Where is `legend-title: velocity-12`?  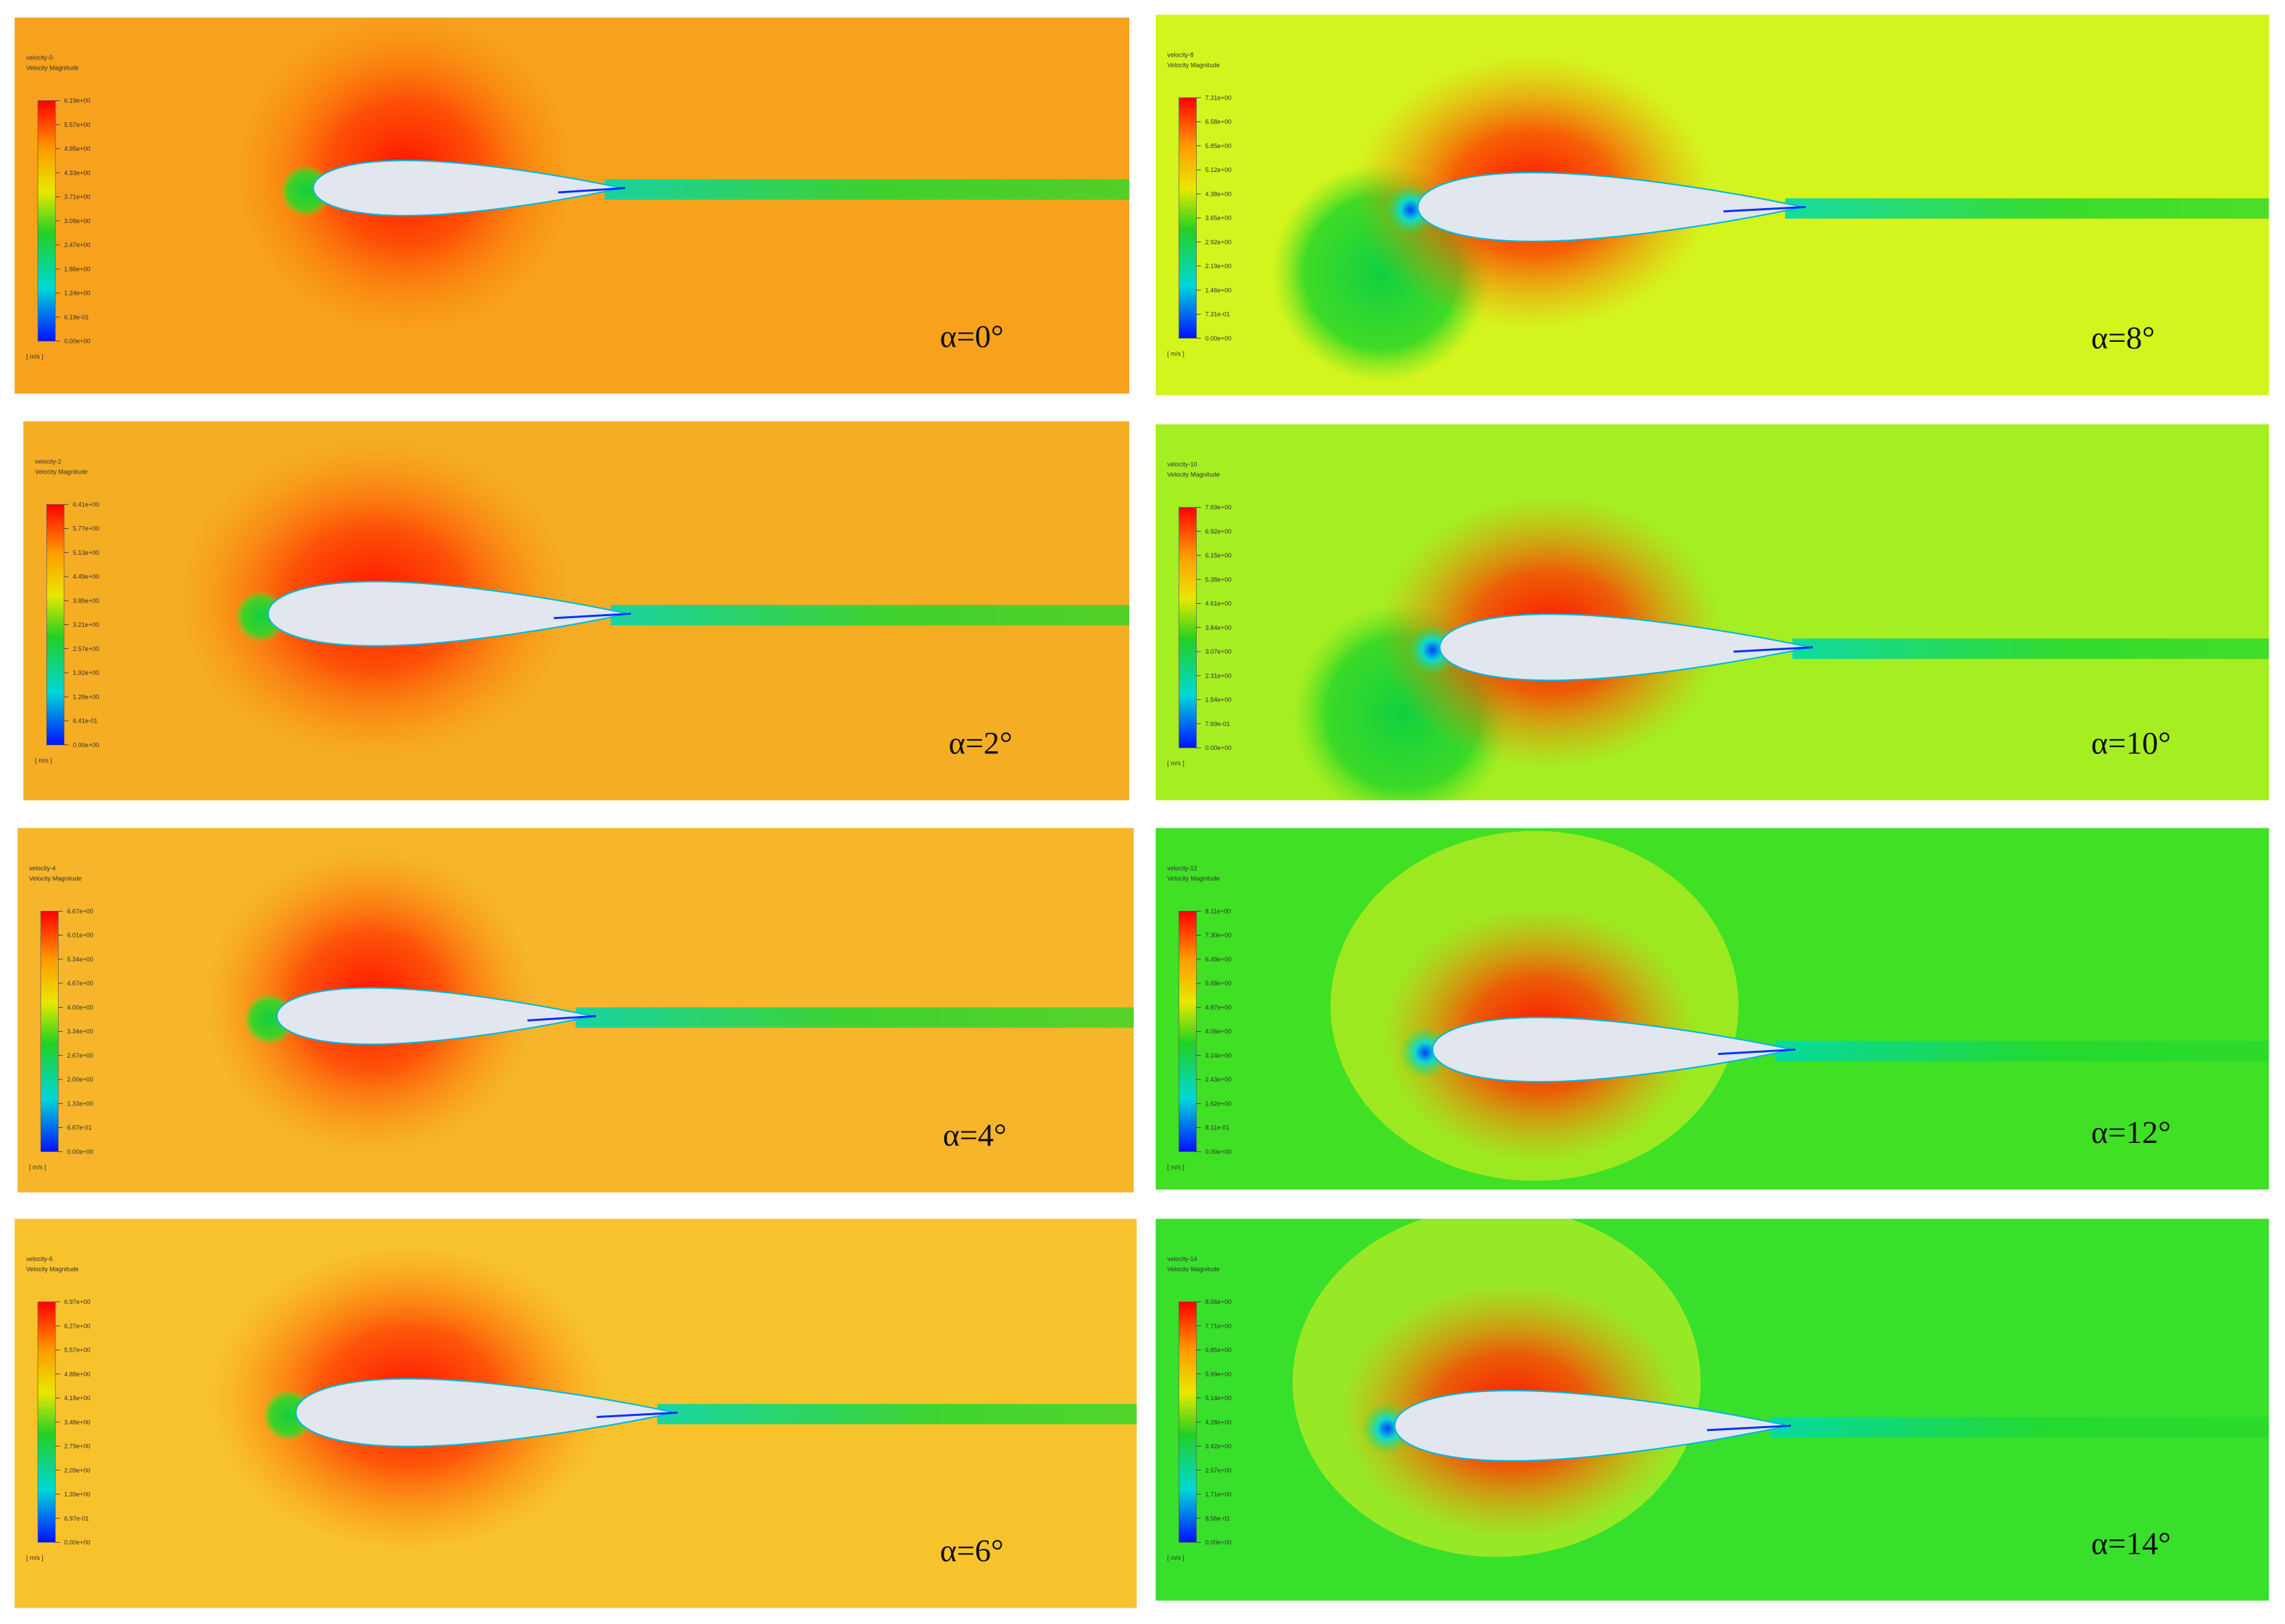
legend-title: velocity-12 is located at coordinates (1182, 868).